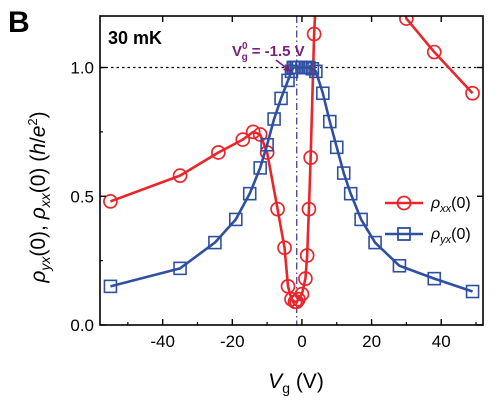  What do you see at coordinates (287, 68) in the screenshot?
I see `annotation-arrow-head` at bounding box center [287, 68].